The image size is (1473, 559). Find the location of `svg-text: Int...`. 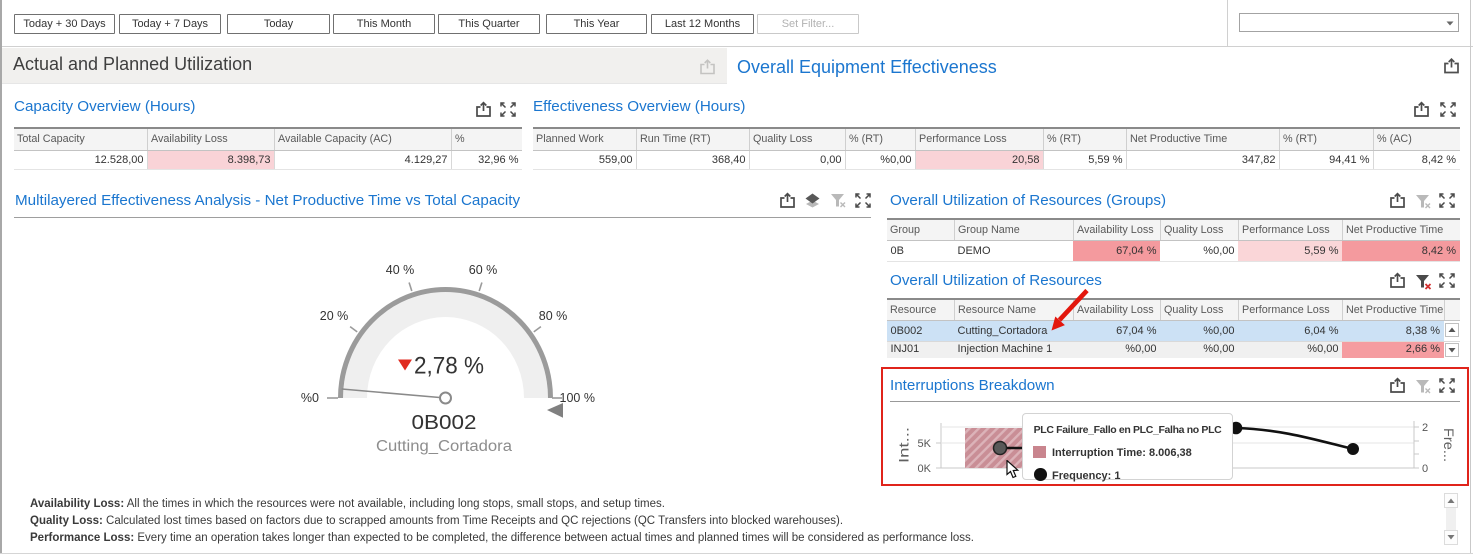

svg-text: Int... is located at coordinates (904, 445).